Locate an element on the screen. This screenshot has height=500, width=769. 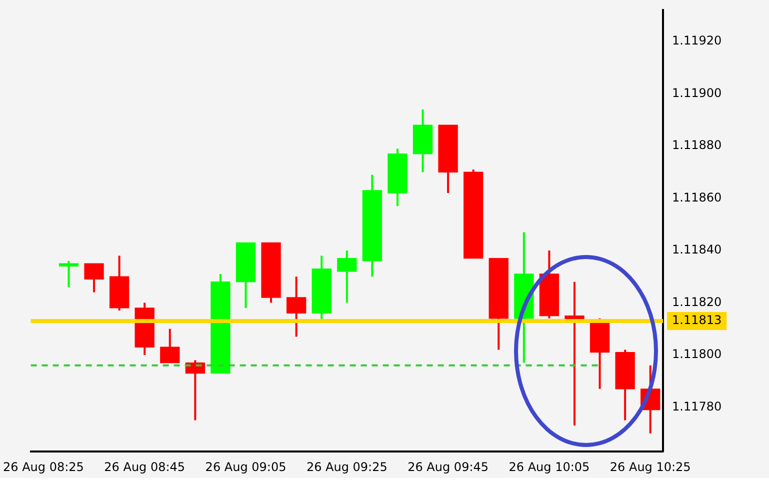
x-tick-label: 26 Aug 10:25 is located at coordinates (650, 467).